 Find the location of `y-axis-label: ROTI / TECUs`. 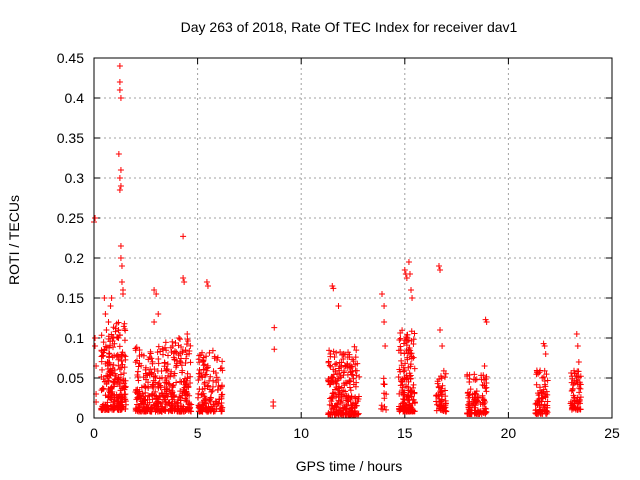

y-axis-label: ROTI / TECUs is located at coordinates (14, 240).